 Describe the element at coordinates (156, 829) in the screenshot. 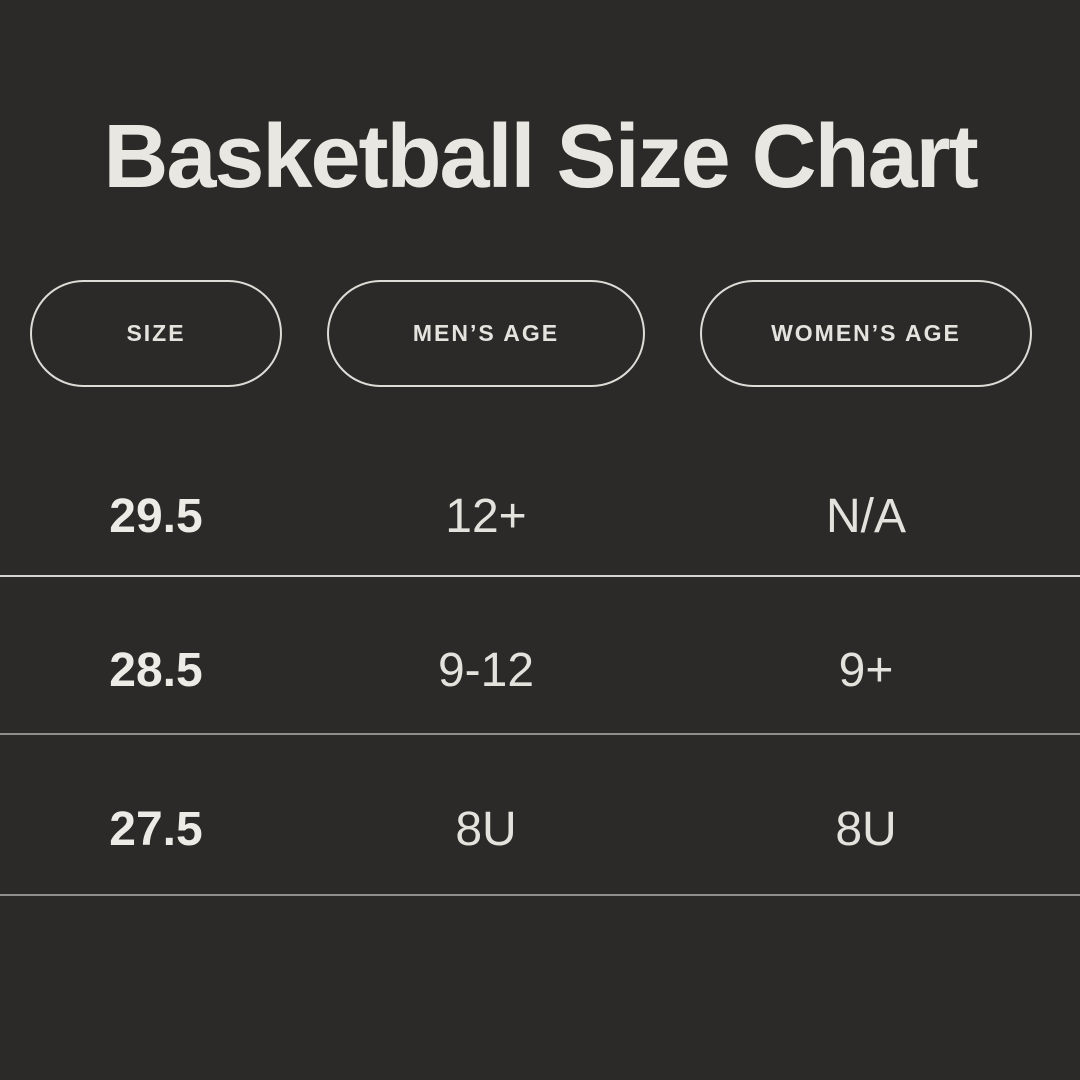

I see `cell-size: 27.5` at that location.